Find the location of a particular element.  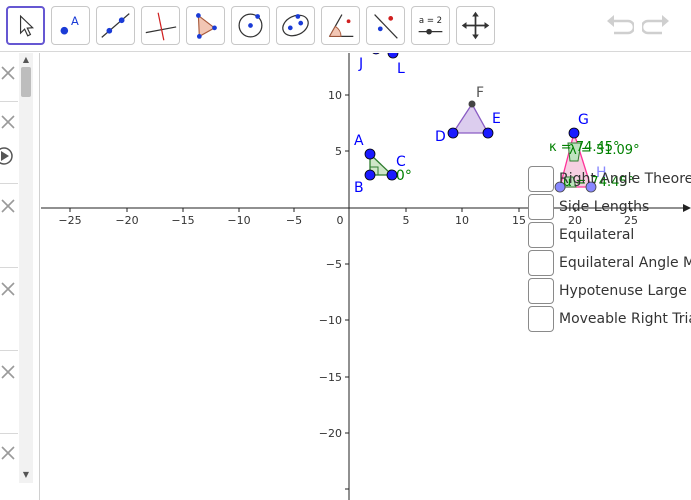

angle-sector-lambda is located at coordinates (574, 152).